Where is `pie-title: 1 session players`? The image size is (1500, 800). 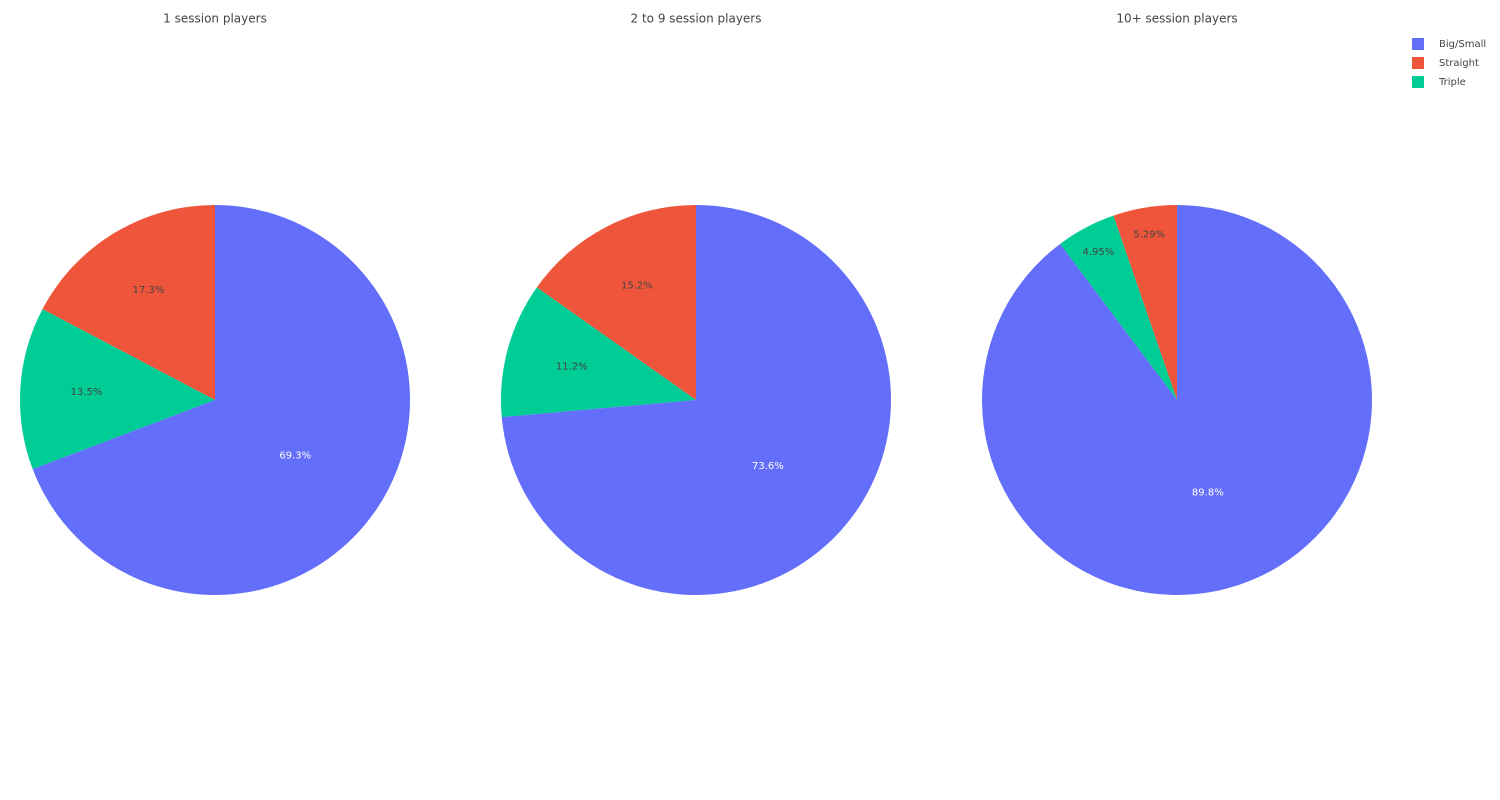
pie-title: 1 session players is located at coordinates (215, 19).